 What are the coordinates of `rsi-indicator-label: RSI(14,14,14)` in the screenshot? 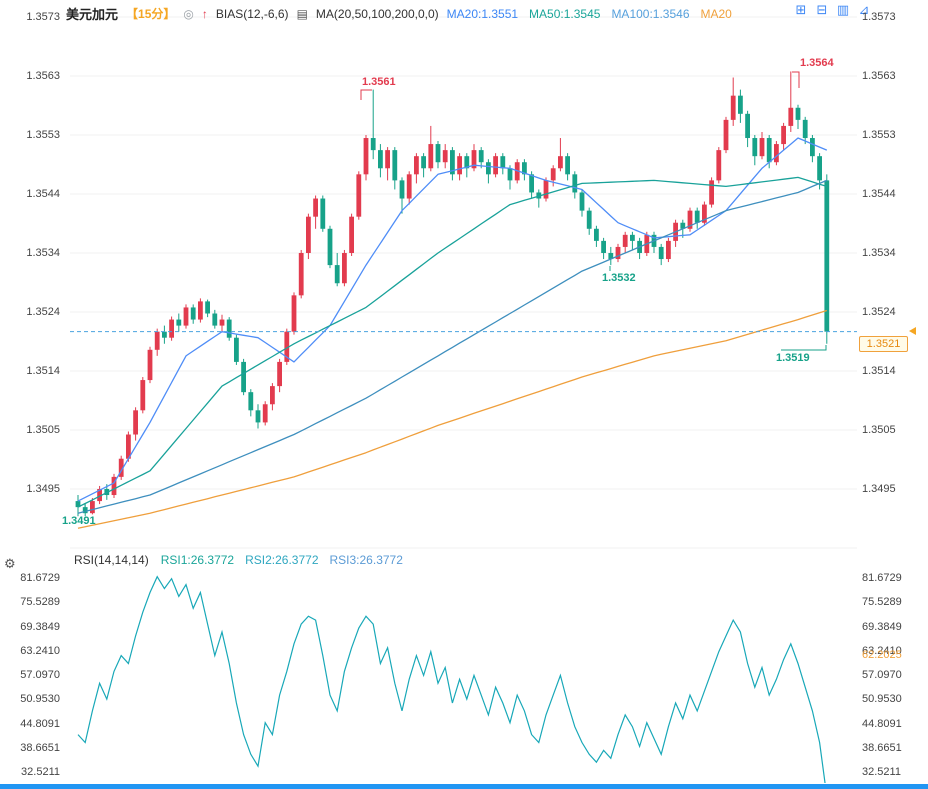 It's located at (111, 560).